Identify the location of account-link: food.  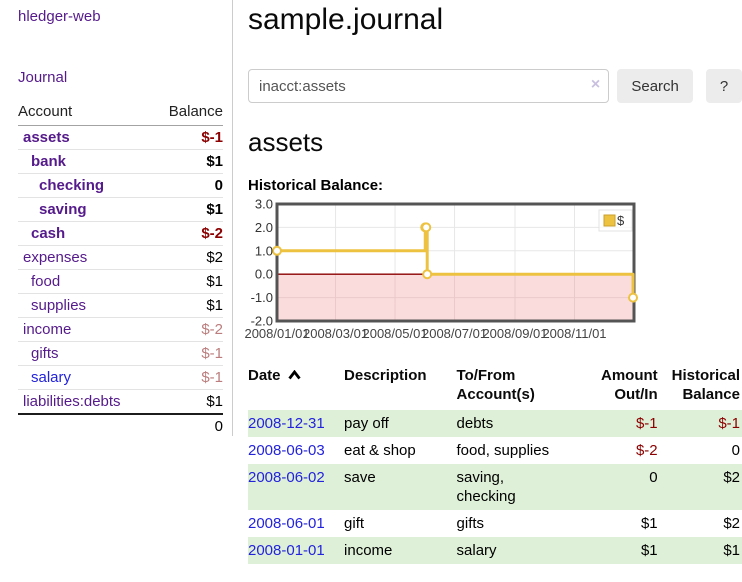
(46, 281).